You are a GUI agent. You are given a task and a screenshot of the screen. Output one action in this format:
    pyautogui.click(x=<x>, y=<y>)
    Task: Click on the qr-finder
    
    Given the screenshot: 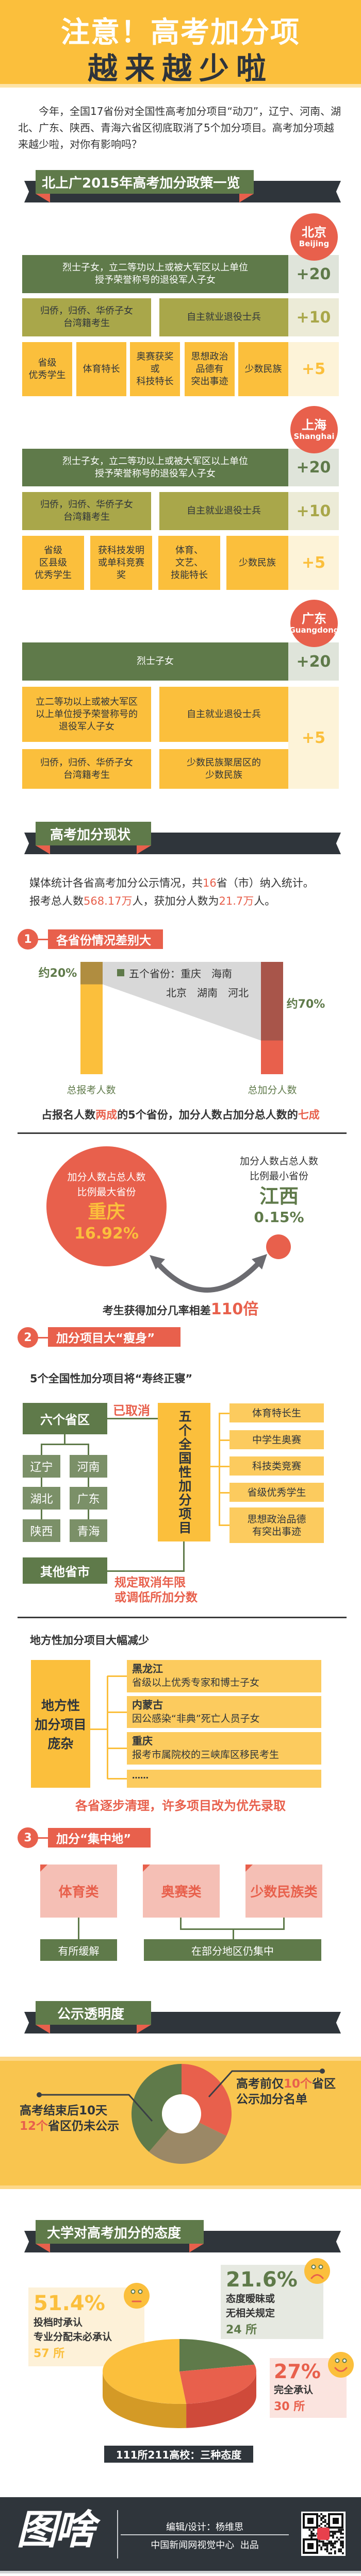 What is the action you would take?
    pyautogui.click(x=336, y=2521)
    